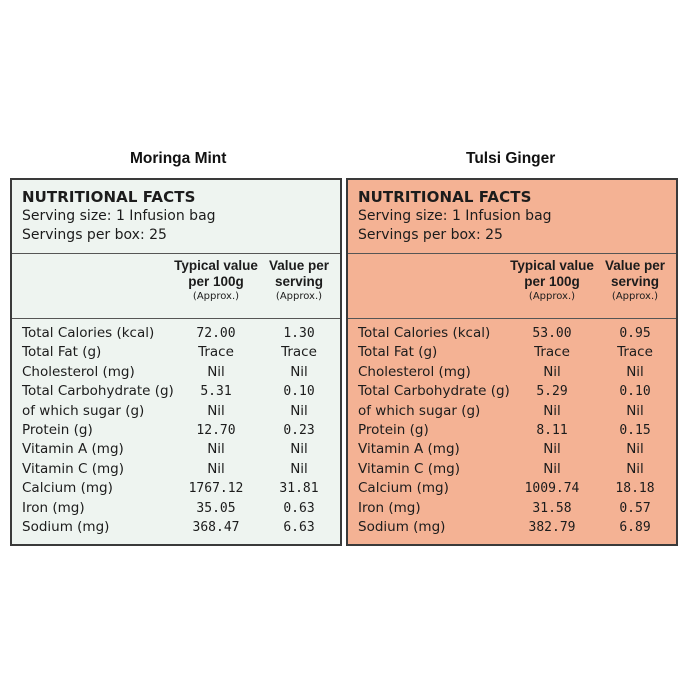  What do you see at coordinates (635, 430) in the screenshot?
I see `value-per-serving: 0.15` at bounding box center [635, 430].